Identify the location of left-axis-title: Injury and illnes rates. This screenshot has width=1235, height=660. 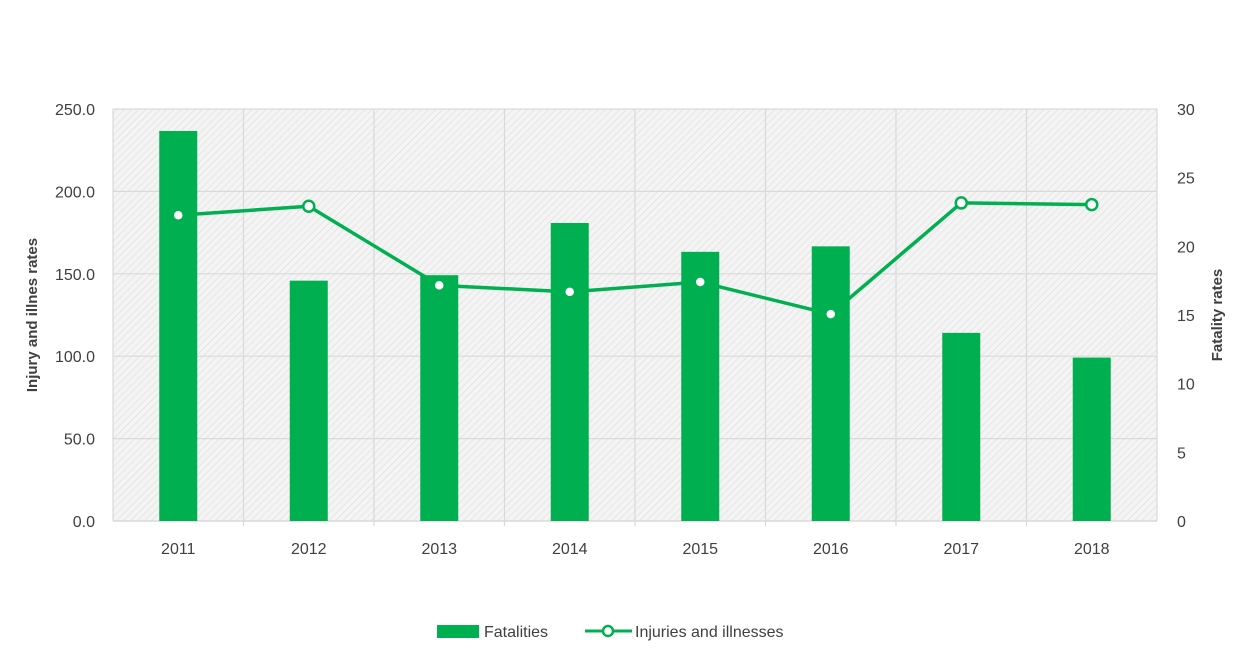
(32, 315).